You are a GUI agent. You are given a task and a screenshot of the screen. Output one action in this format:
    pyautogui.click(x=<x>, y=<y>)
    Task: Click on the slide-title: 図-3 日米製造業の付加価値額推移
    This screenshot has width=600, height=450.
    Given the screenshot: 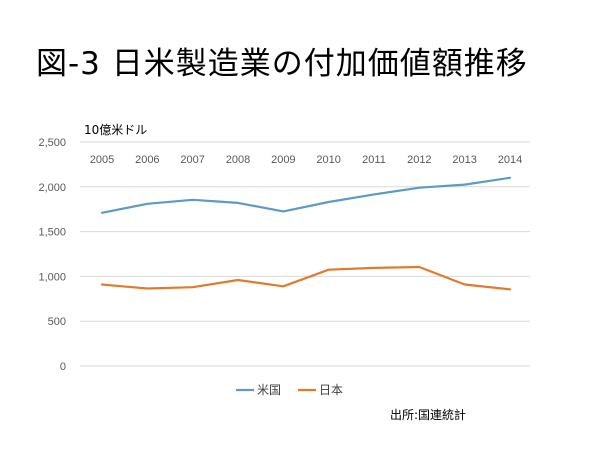 What is the action you would take?
    pyautogui.click(x=282, y=64)
    